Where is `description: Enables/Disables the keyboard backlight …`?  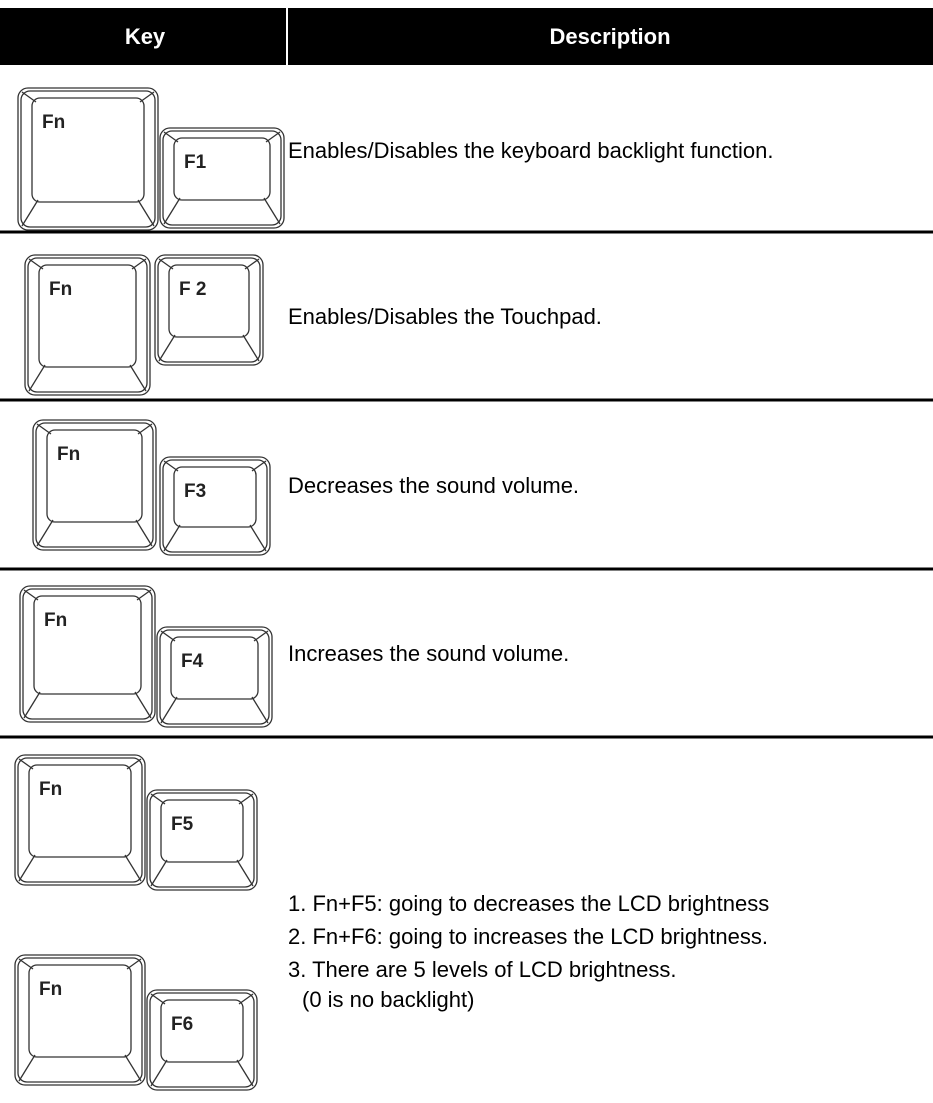 description: Enables/Disables the keyboard backlight … is located at coordinates (531, 150).